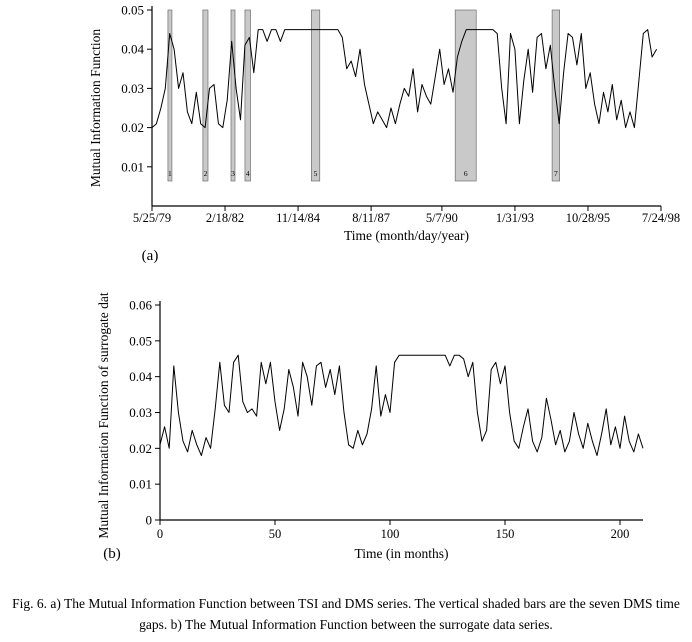 The height and width of the screenshot is (642, 692). Describe the element at coordinates (140, 305) in the screenshot. I see `y-tick-label: 0.06` at that location.